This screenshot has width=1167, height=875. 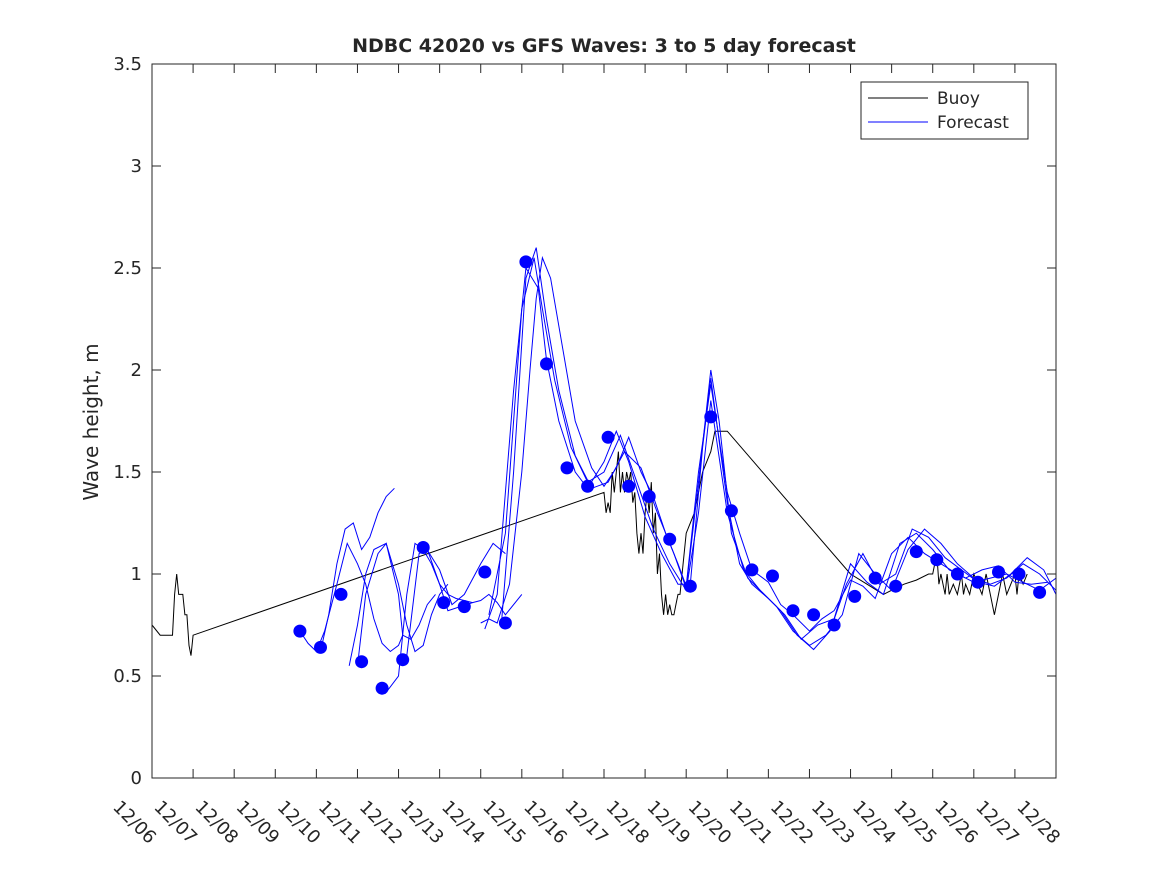 What do you see at coordinates (127, 64) in the screenshot?
I see `y-tick-label: 3.5` at bounding box center [127, 64].